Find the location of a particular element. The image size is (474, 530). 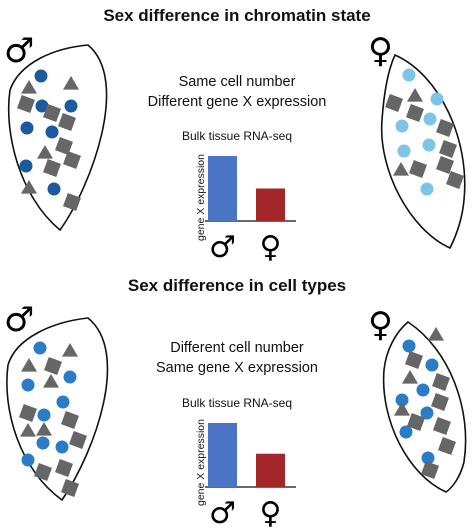

panel2-title: Sex difference in cell types is located at coordinates (237, 285).